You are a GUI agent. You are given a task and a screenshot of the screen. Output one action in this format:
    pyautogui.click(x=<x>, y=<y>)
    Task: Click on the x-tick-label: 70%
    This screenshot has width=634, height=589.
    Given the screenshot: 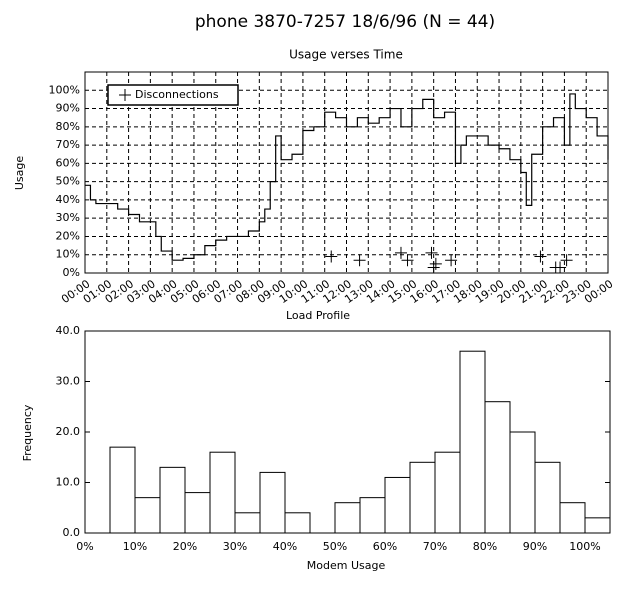 What is the action you would take?
    pyautogui.click(x=435, y=546)
    